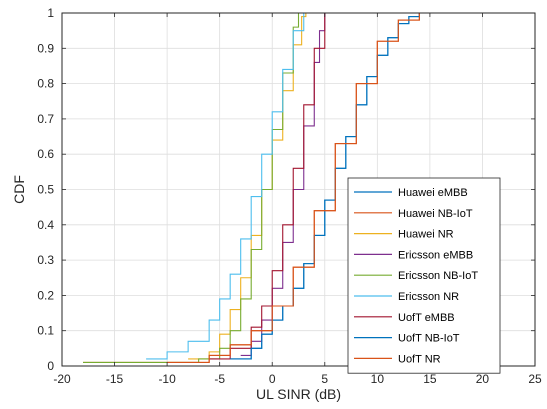 Image resolution: width=547 pixels, height=409 pixels. I want to click on x-tick-label: -20, so click(62, 379).